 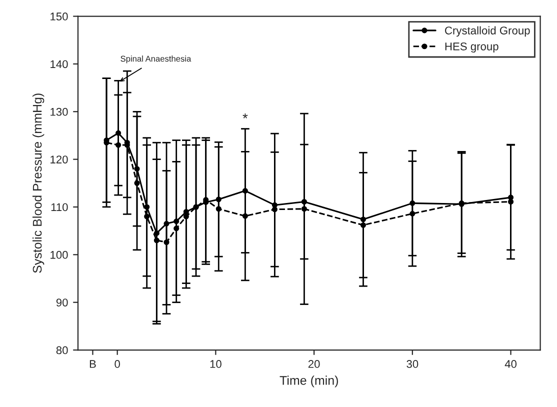 I want to click on y-tick-label: 130, so click(x=59, y=112).